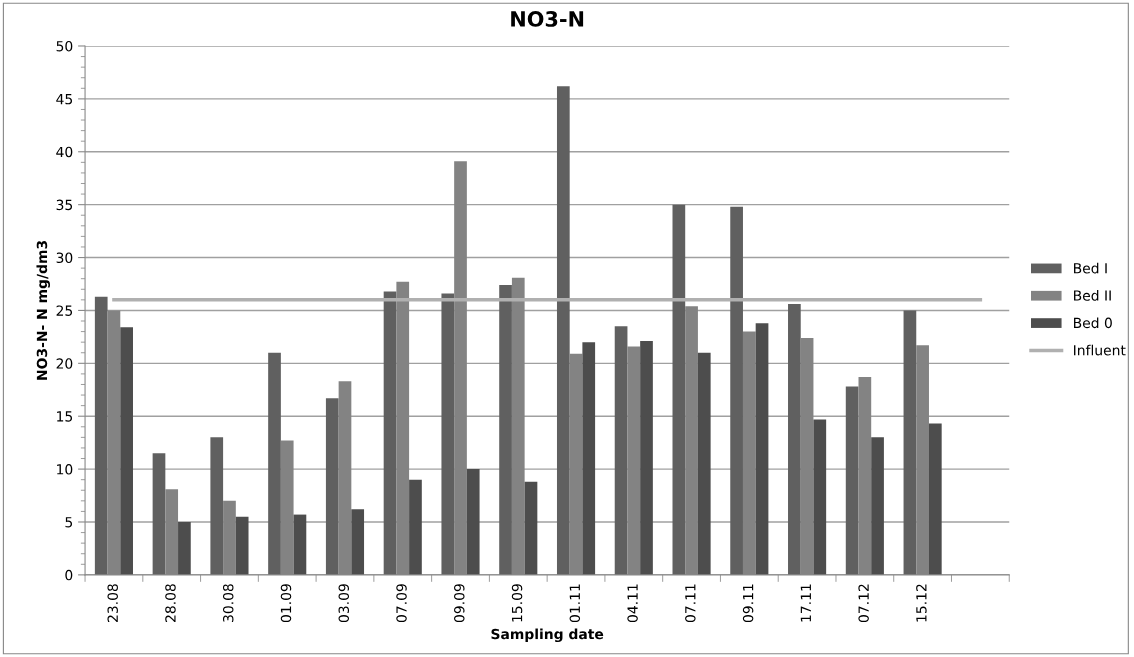 The width and height of the screenshot is (1134, 657). What do you see at coordinates (344, 603) in the screenshot?
I see `x-tick-label: 03.09` at bounding box center [344, 603].